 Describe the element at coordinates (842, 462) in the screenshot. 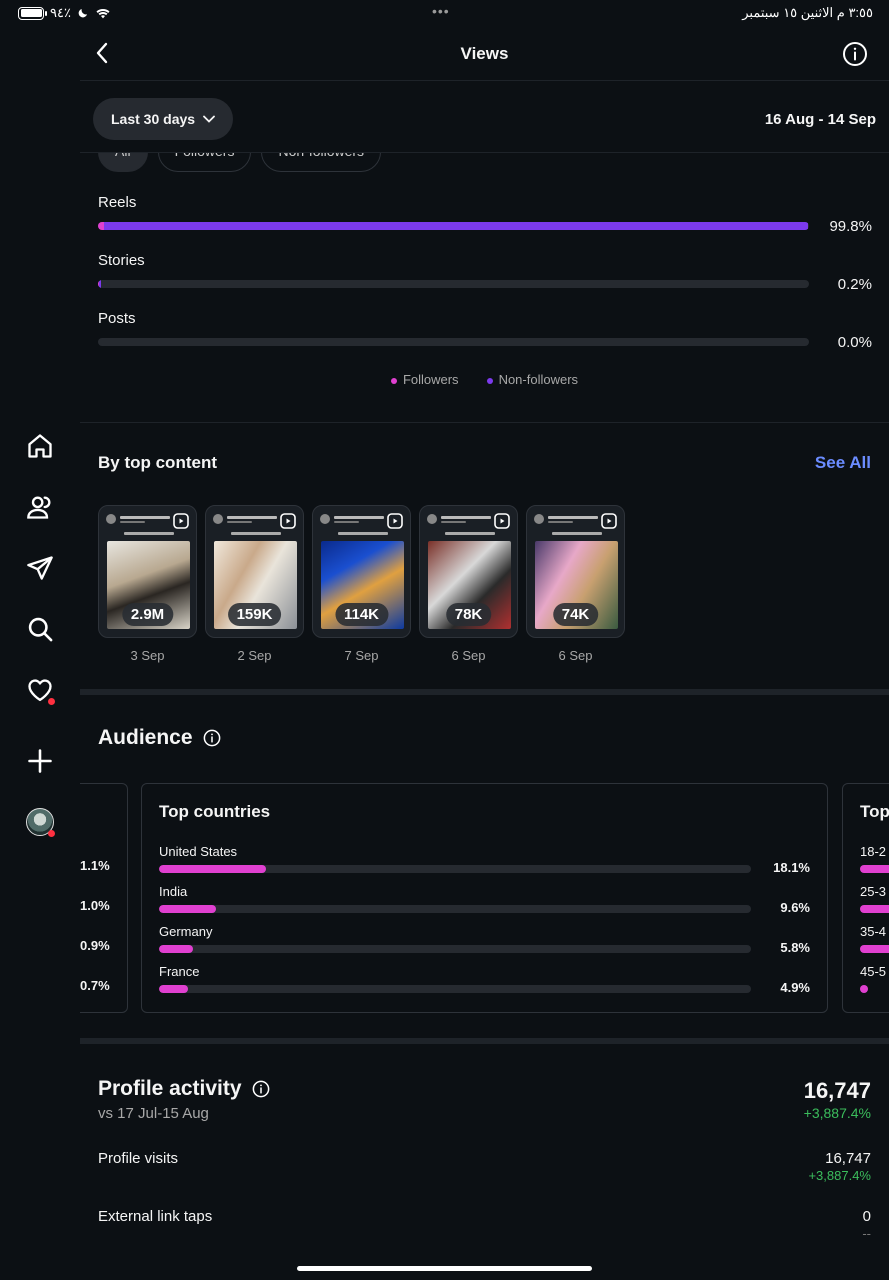

I see `see-all-link: See All` at that location.